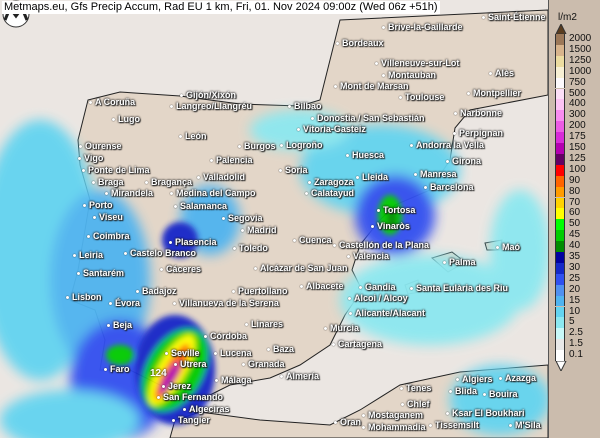 The height and width of the screenshot is (438, 600). Describe the element at coordinates (577, 126) in the screenshot. I see `legend-entry: 200` at that location.